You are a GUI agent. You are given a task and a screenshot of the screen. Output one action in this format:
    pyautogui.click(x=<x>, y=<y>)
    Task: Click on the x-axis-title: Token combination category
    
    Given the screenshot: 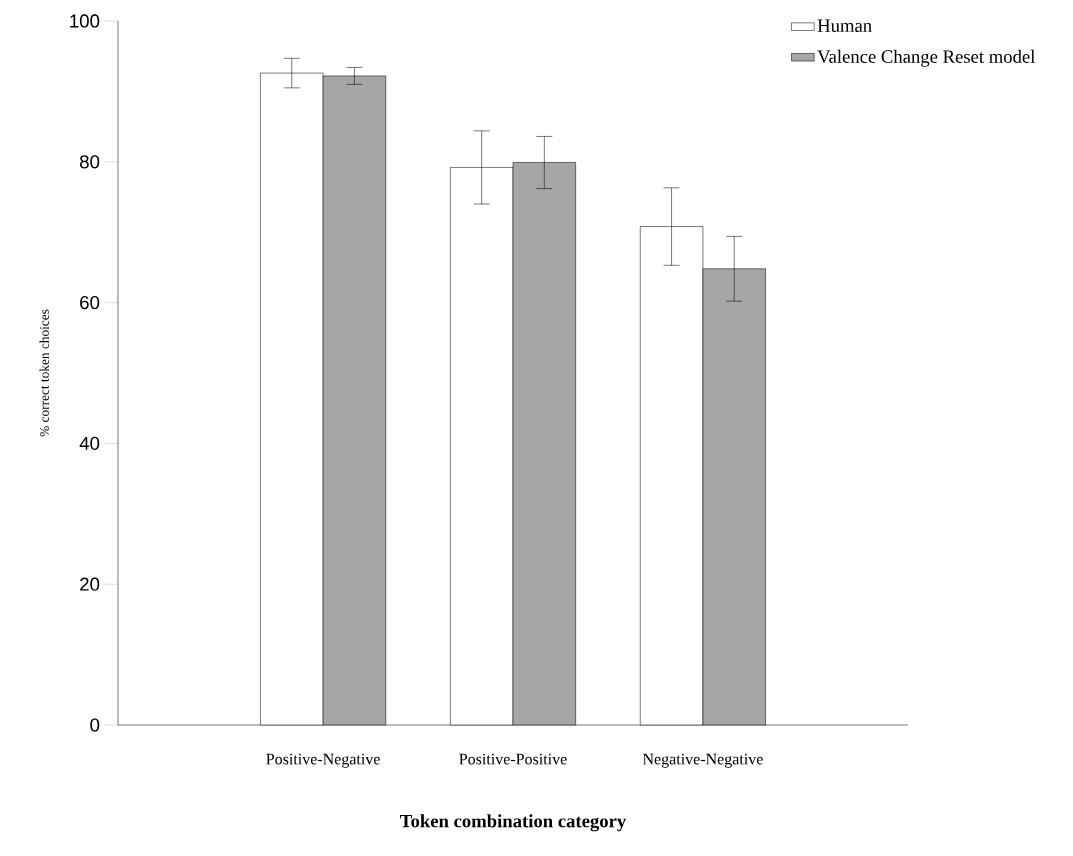 What is the action you would take?
    pyautogui.click(x=513, y=823)
    